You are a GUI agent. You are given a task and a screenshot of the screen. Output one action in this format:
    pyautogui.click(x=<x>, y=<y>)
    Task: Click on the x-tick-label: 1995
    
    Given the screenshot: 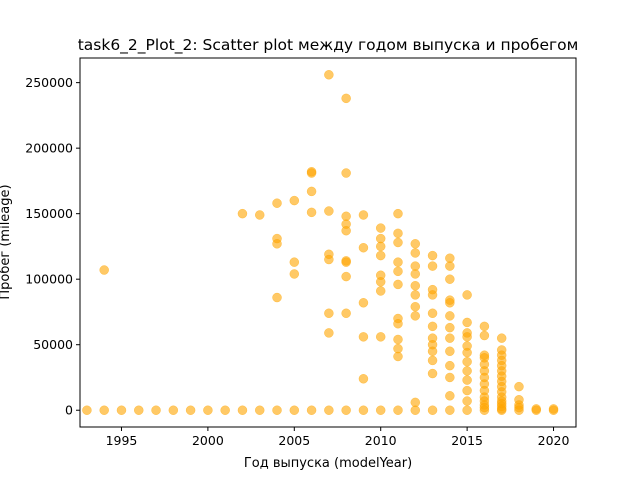 What is the action you would take?
    pyautogui.click(x=122, y=440)
    